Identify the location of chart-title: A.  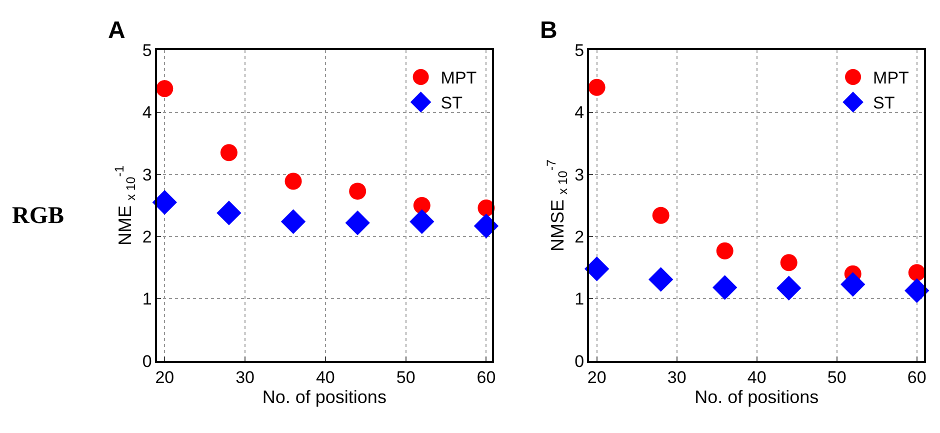
(117, 30).